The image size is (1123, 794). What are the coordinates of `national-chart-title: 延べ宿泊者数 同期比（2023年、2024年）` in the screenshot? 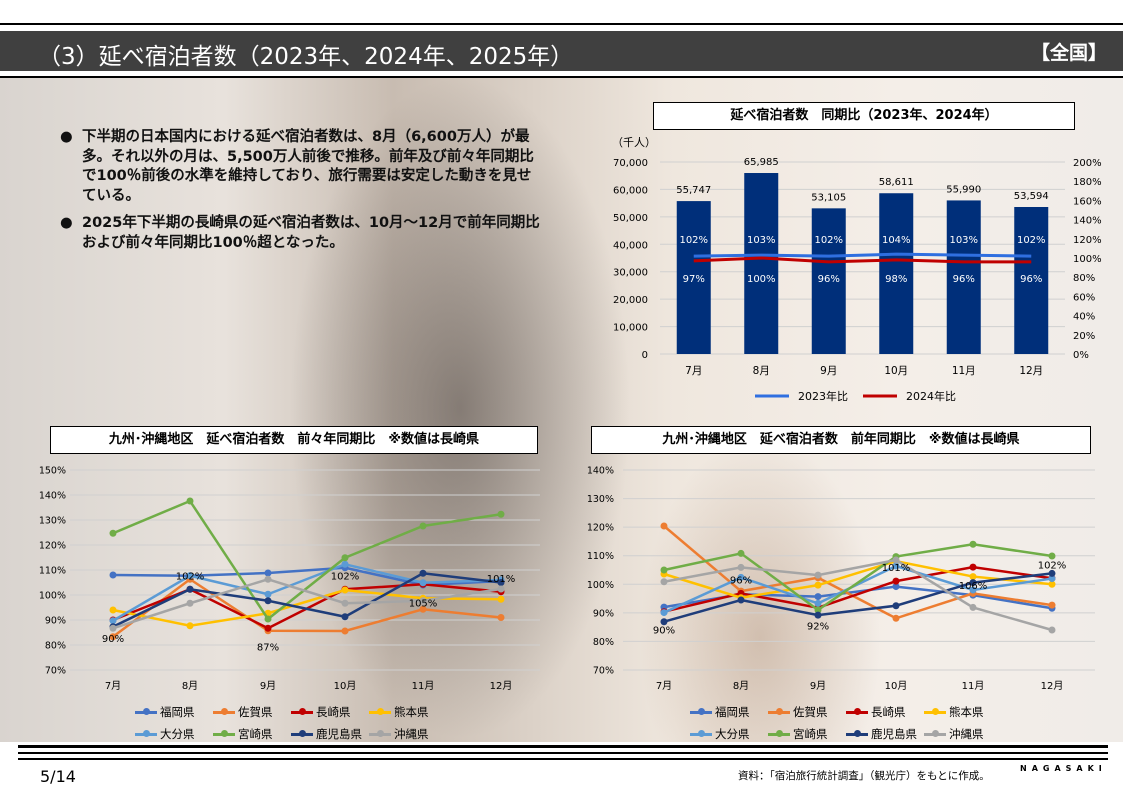 It's located at (864, 116).